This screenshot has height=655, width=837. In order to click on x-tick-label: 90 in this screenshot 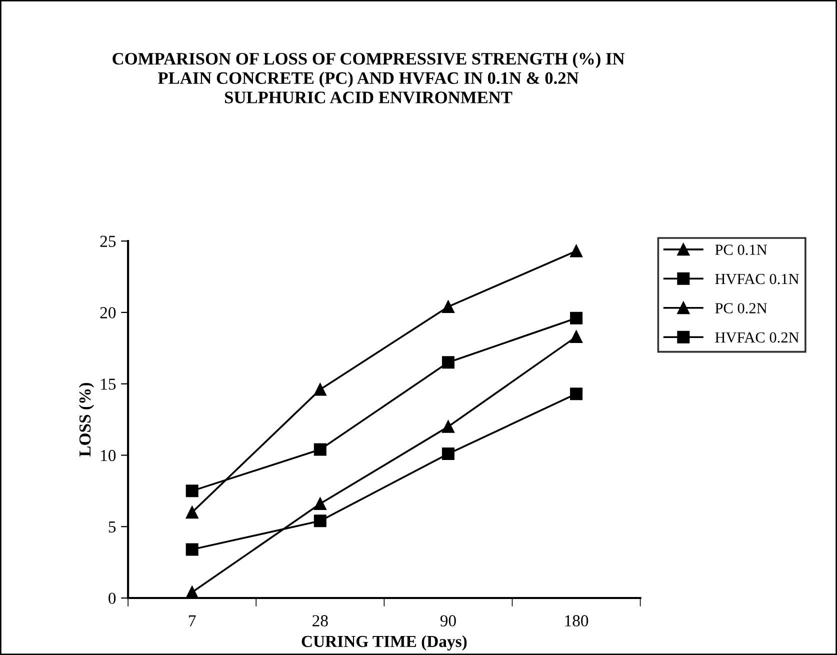, I will do `click(448, 620)`.